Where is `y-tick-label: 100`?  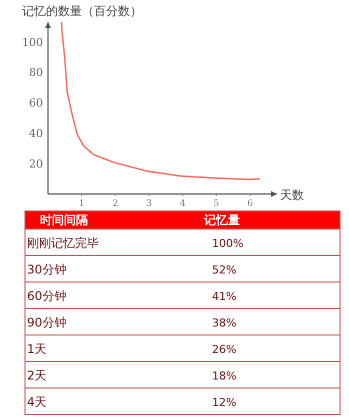
y-tick-label: 100 is located at coordinates (32, 42).